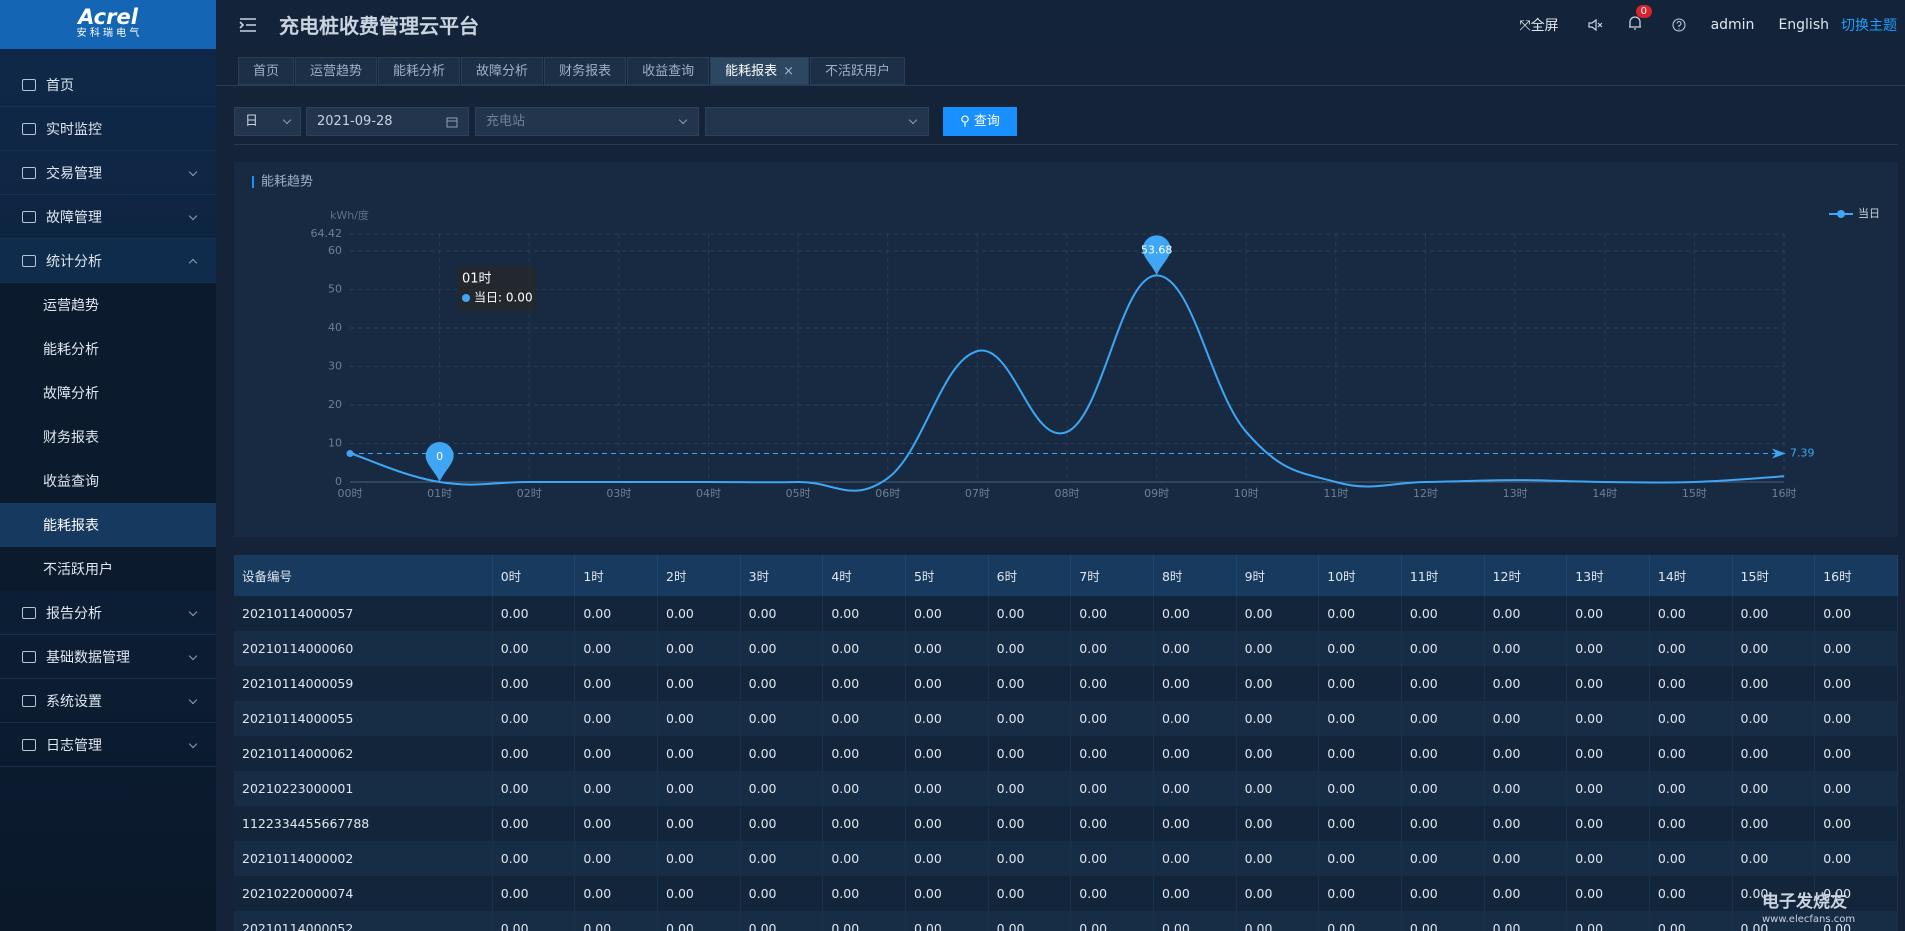 Image resolution: width=1905 pixels, height=931 pixels. What do you see at coordinates (817, 121) in the screenshot?
I see `device-select` at bounding box center [817, 121].